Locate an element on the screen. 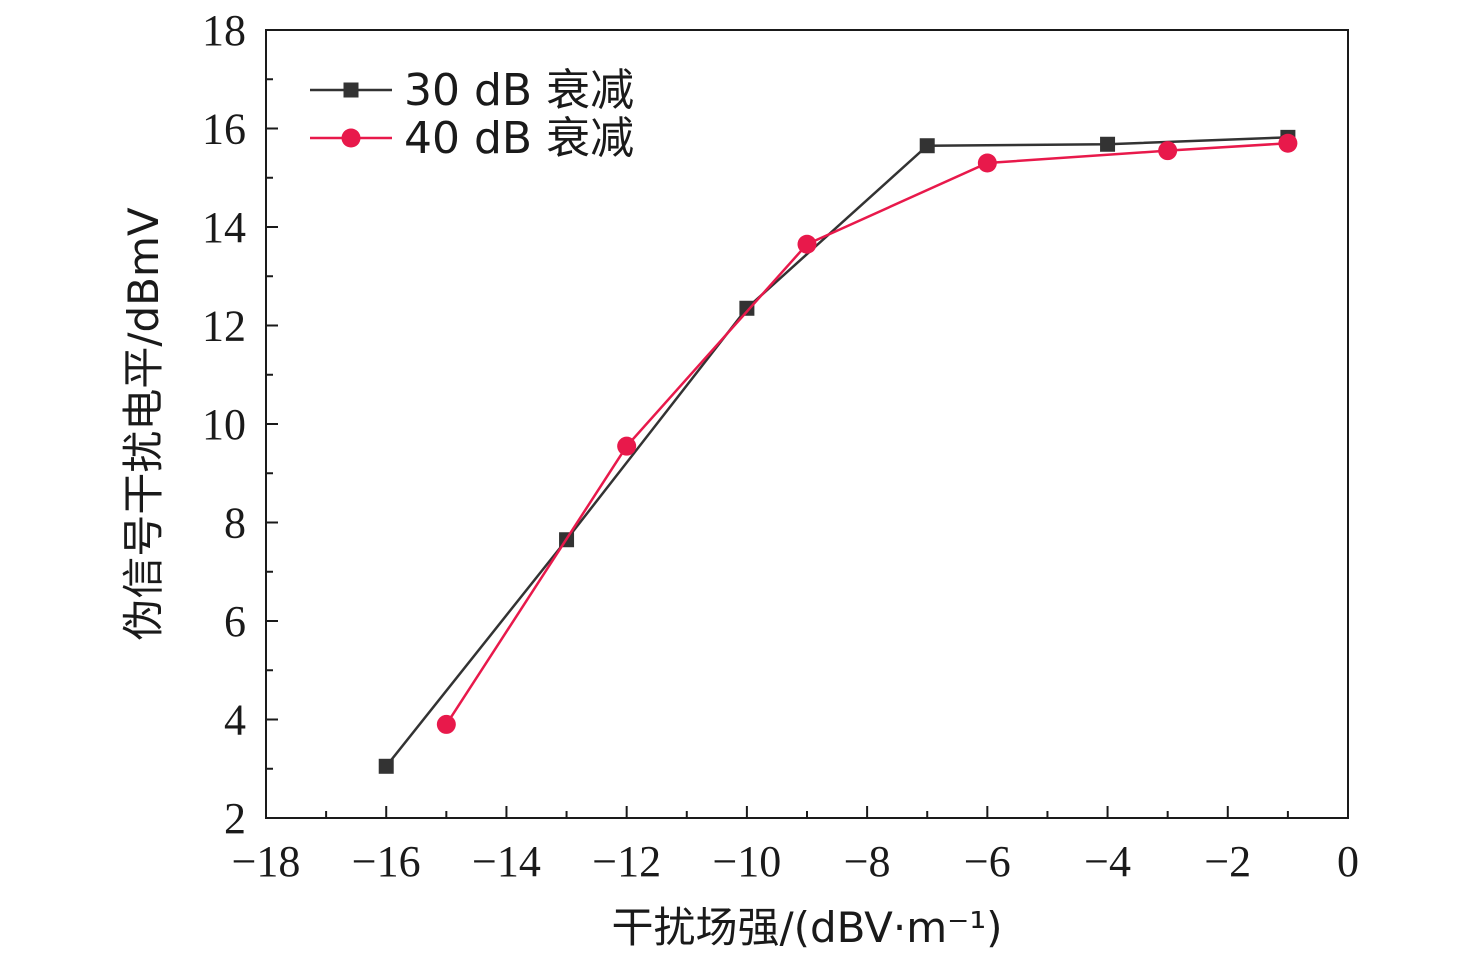 The width and height of the screenshot is (1476, 965). x-tick-label: −4 is located at coordinates (1107, 861).